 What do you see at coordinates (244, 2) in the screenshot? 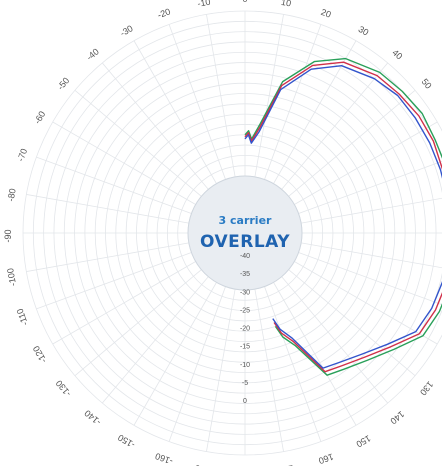
I see `angular-tick-label: 0` at bounding box center [244, 2].